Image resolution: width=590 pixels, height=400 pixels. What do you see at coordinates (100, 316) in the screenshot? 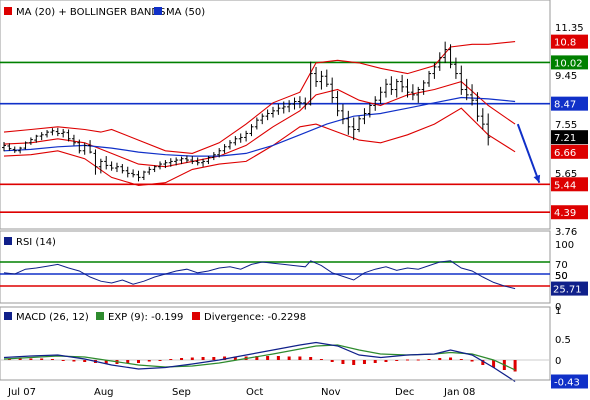
I see `legend-swatch-exp` at bounding box center [100, 316].